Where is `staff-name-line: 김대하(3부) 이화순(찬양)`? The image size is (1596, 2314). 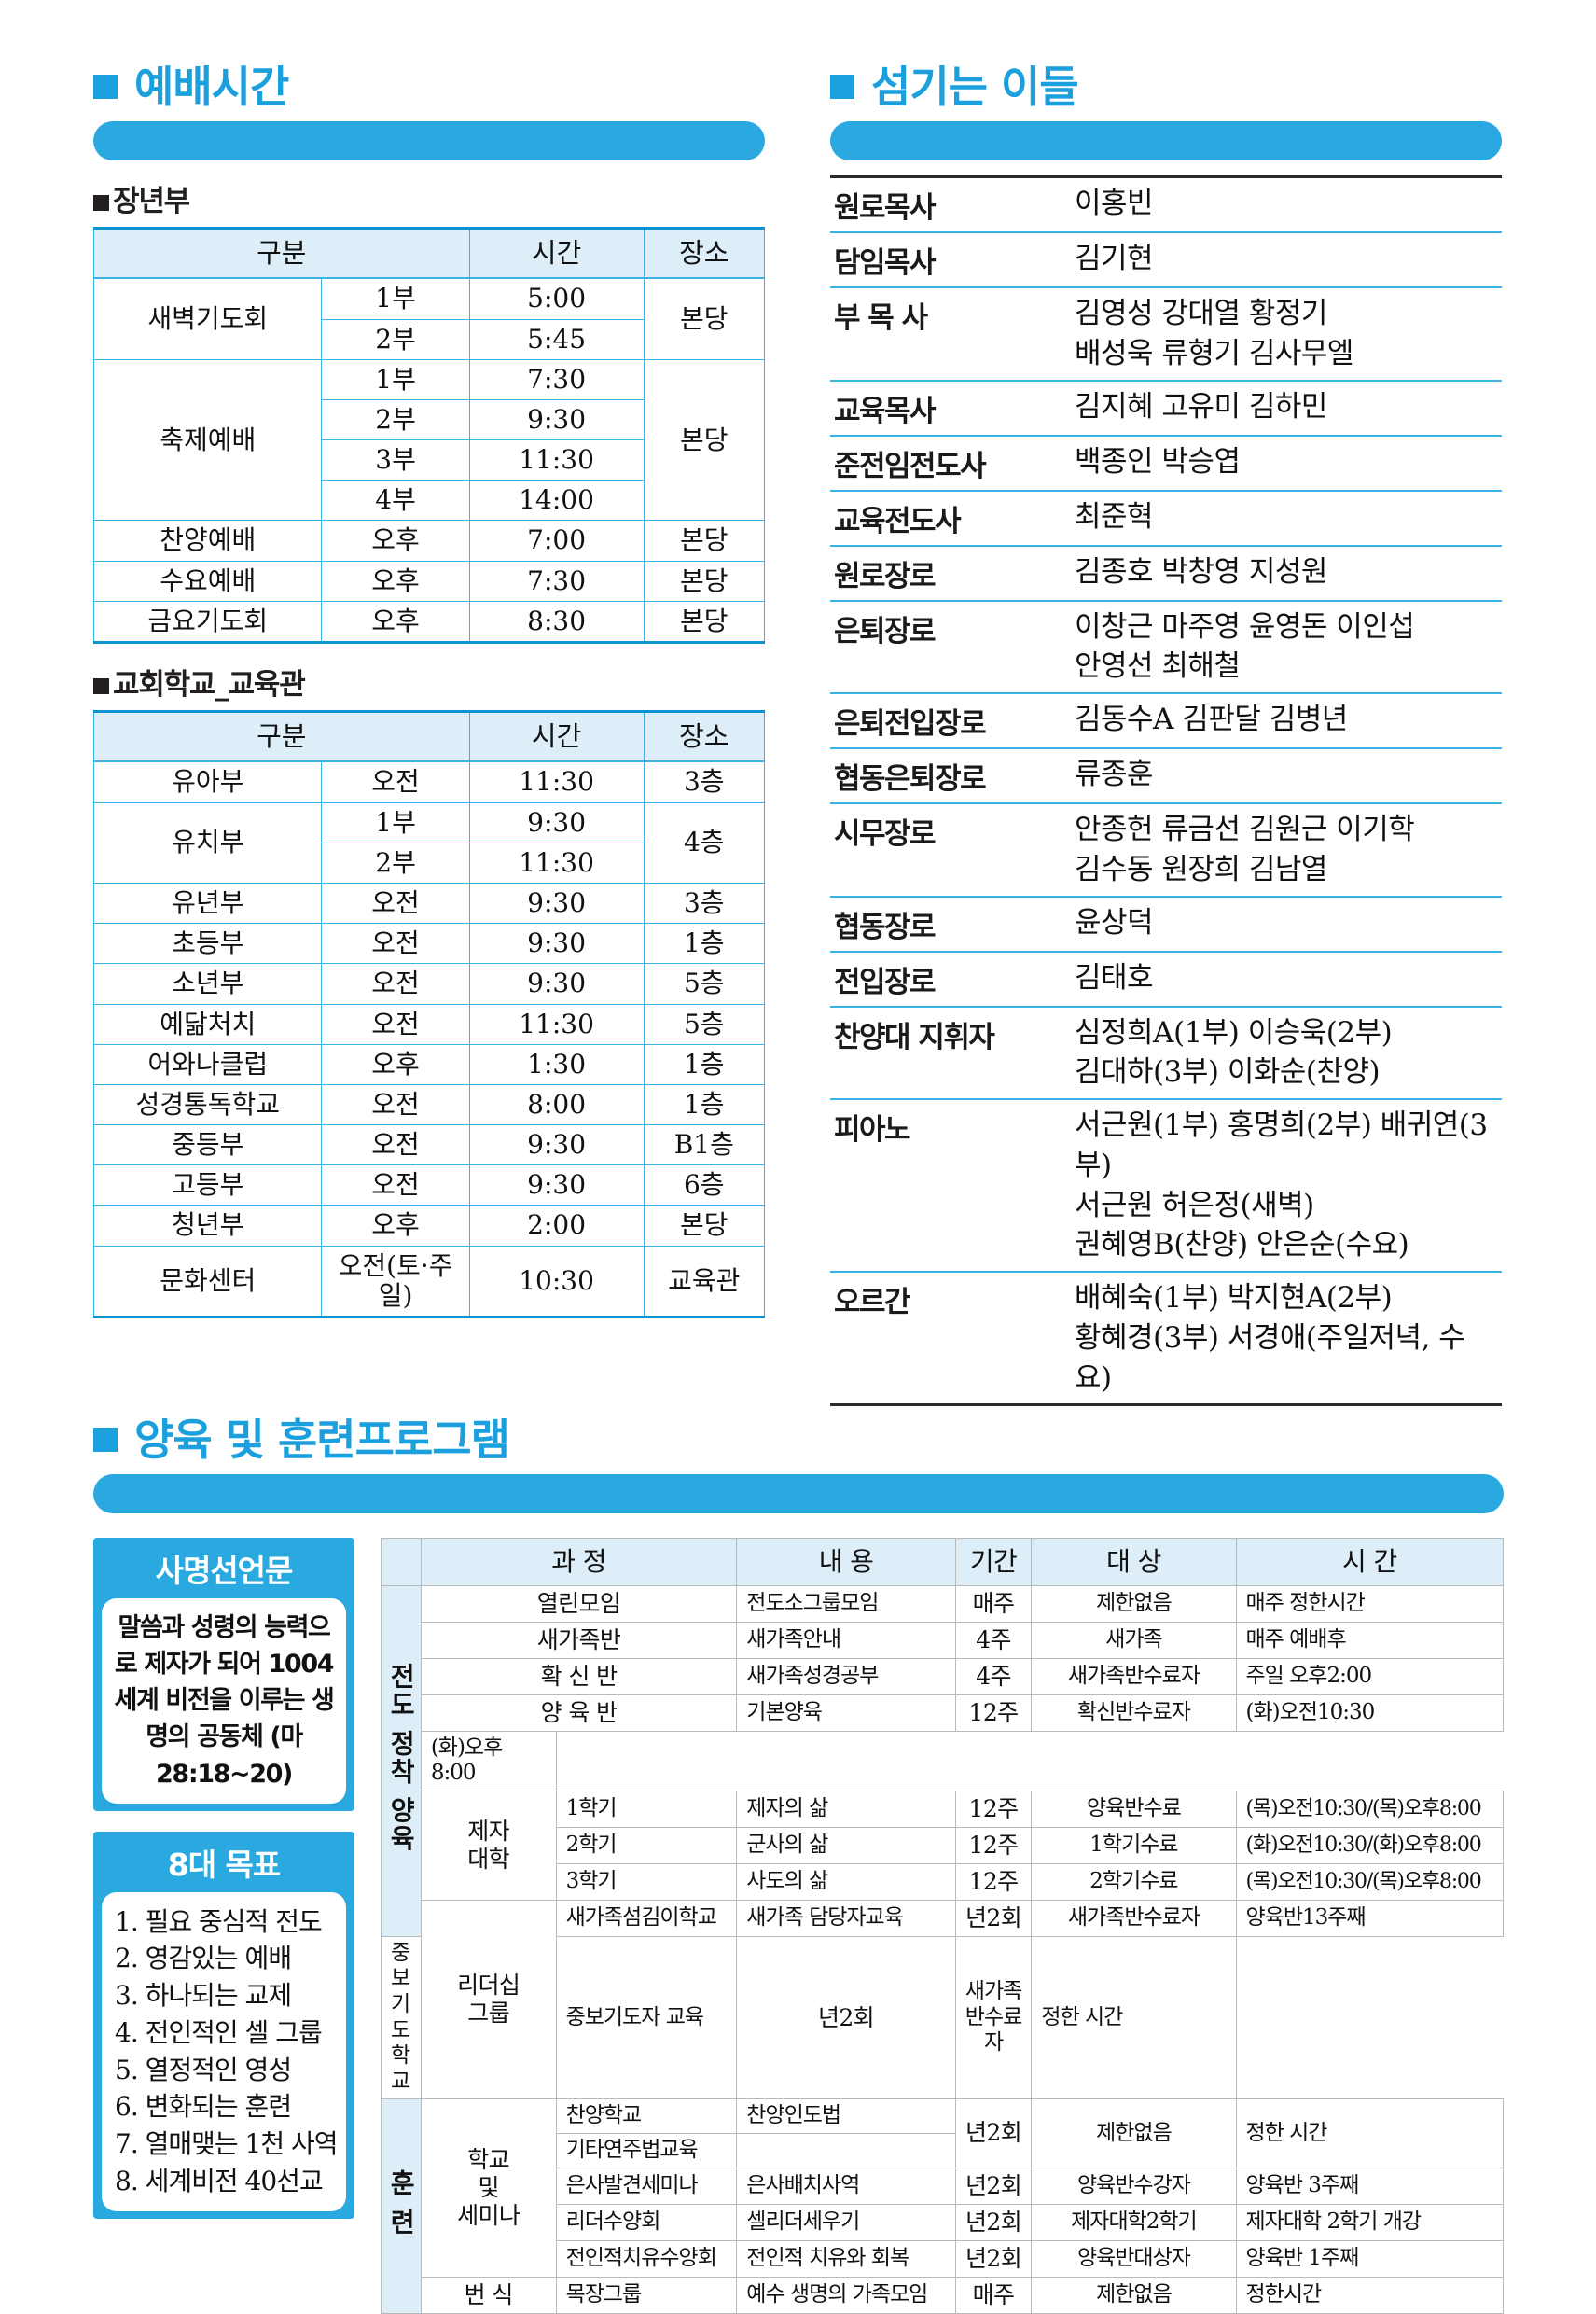 staff-name-line: 김대하(3부) 이화순(찬양) is located at coordinates (1228, 1073).